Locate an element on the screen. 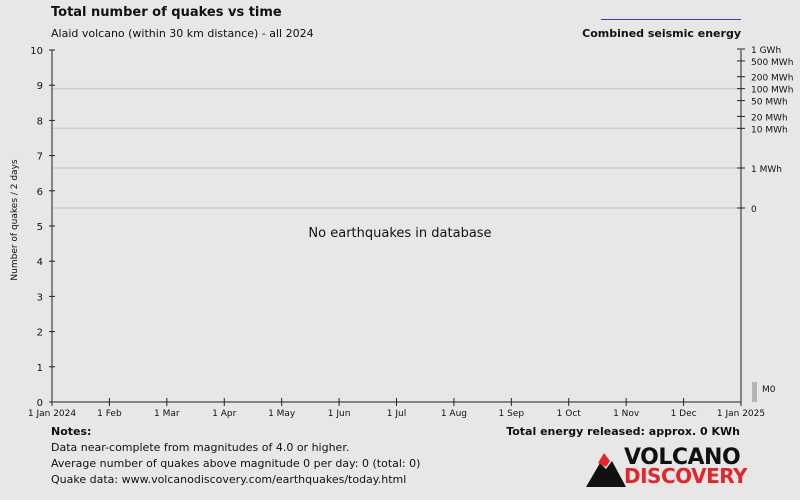  y-tick-label: 1 is located at coordinates (40, 368).